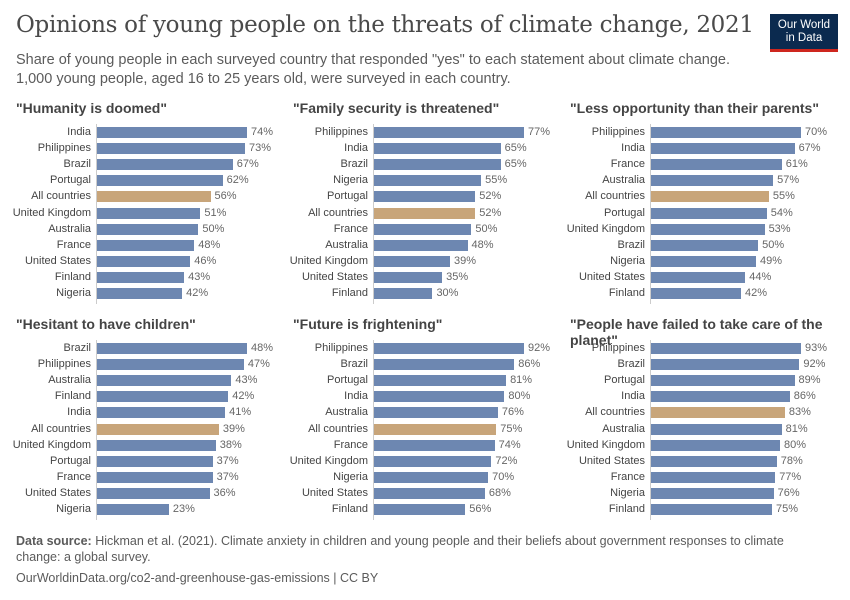 Image resolution: width=850 pixels, height=600 pixels. What do you see at coordinates (515, 164) in the screenshot?
I see `value-label: 65%` at bounding box center [515, 164].